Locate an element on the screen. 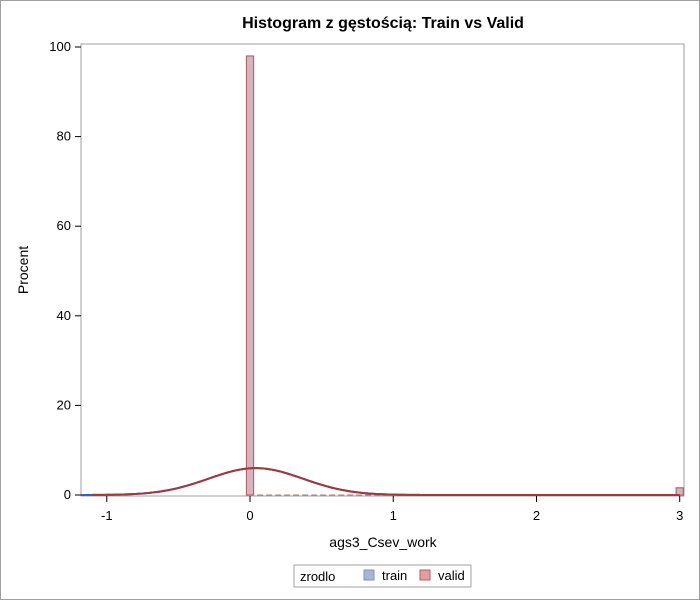 Image resolution: width=700 pixels, height=600 pixels. y-tick-label-40: 40 is located at coordinates (64, 315).